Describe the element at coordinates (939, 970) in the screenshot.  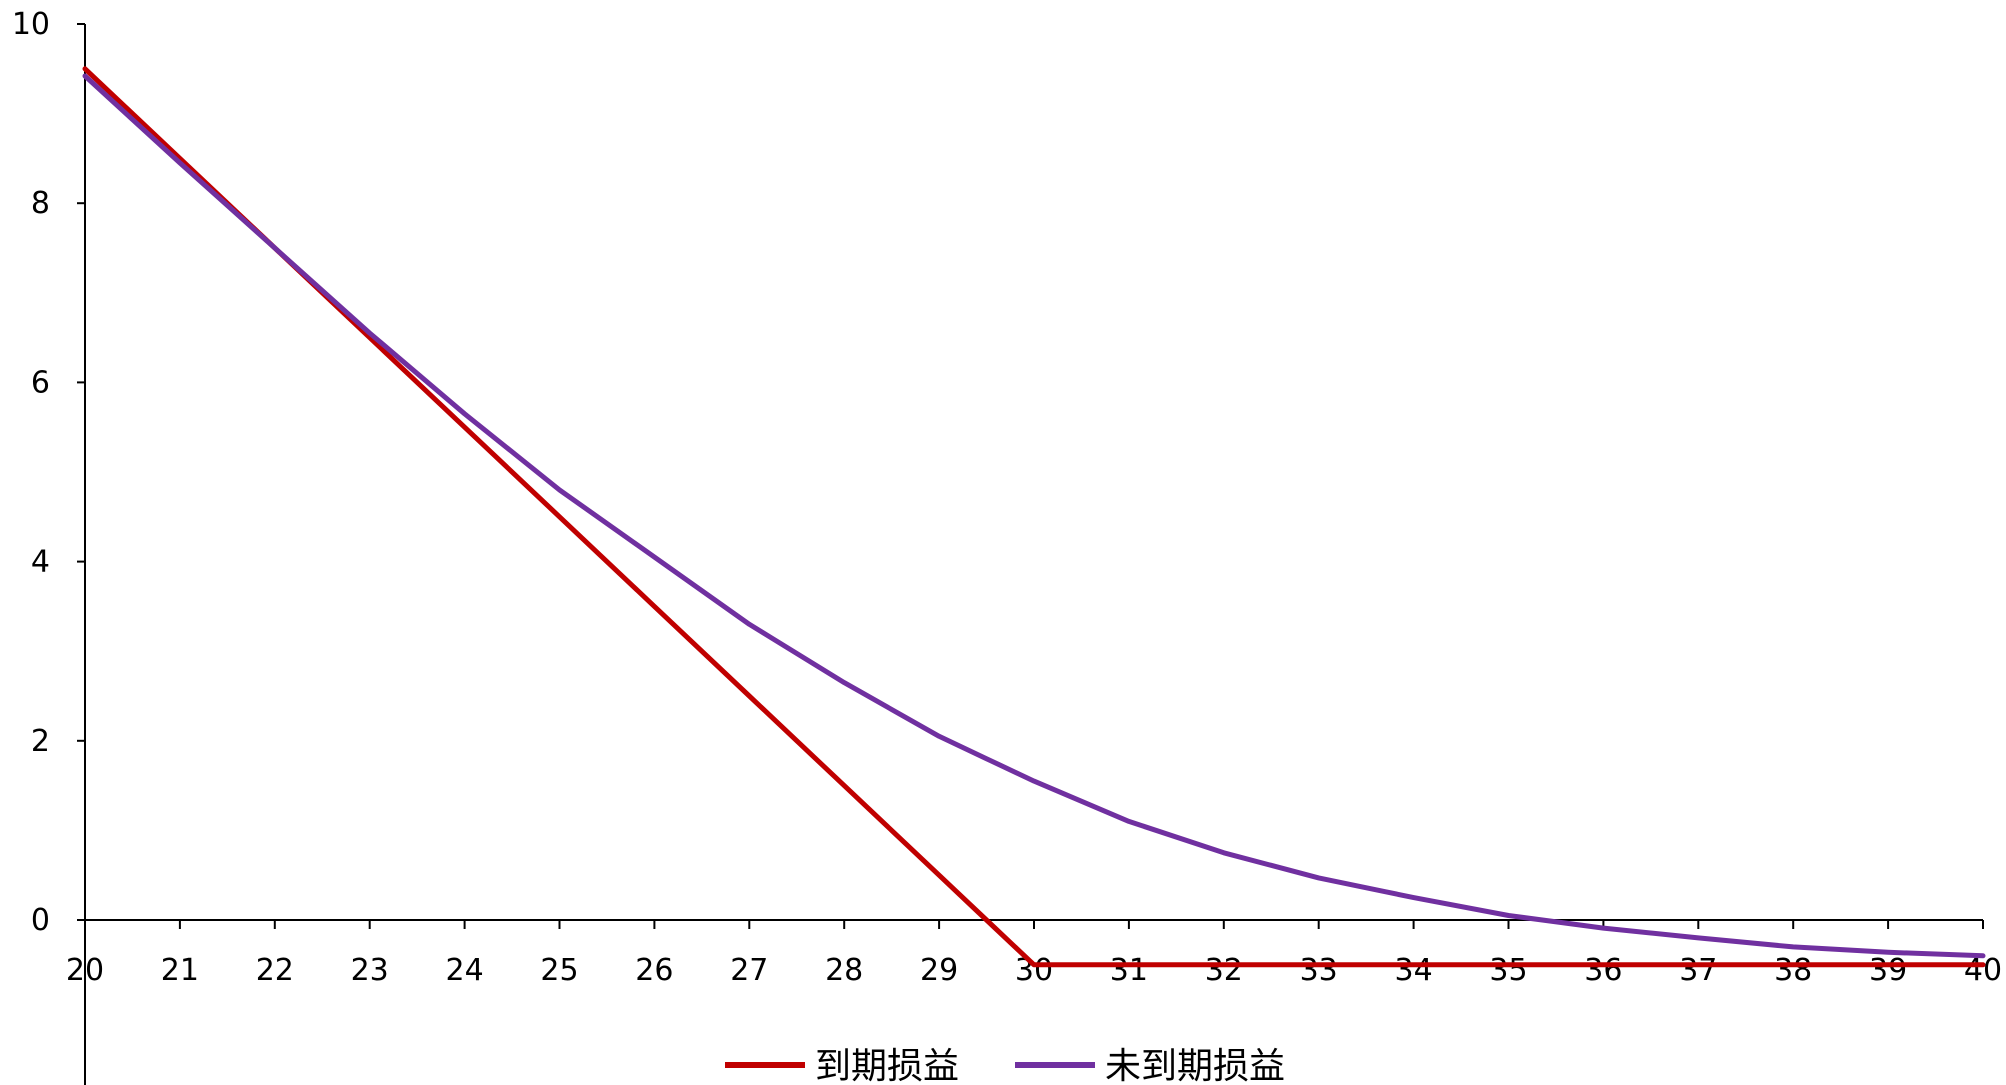
I see `x-tick-label: 29` at that location.